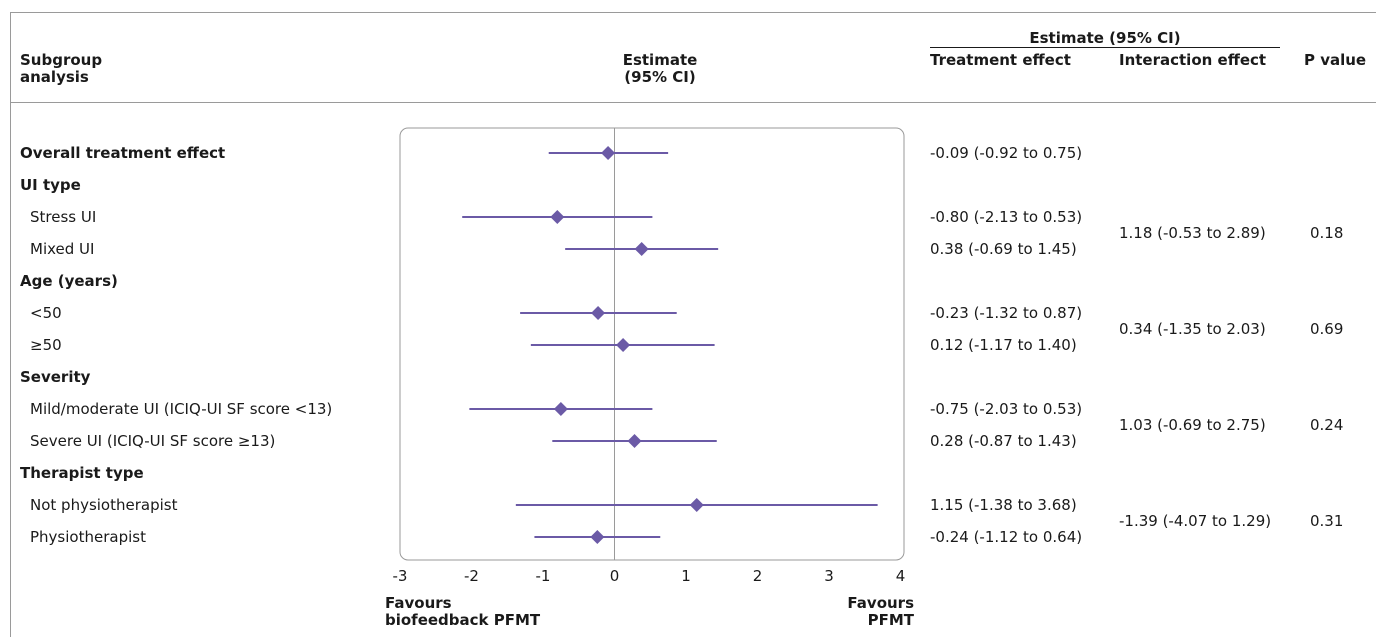 This screenshot has width=1376, height=637. Describe the element at coordinates (82, 473) in the screenshot. I see `subgroup-heading: Therapist type` at that location.